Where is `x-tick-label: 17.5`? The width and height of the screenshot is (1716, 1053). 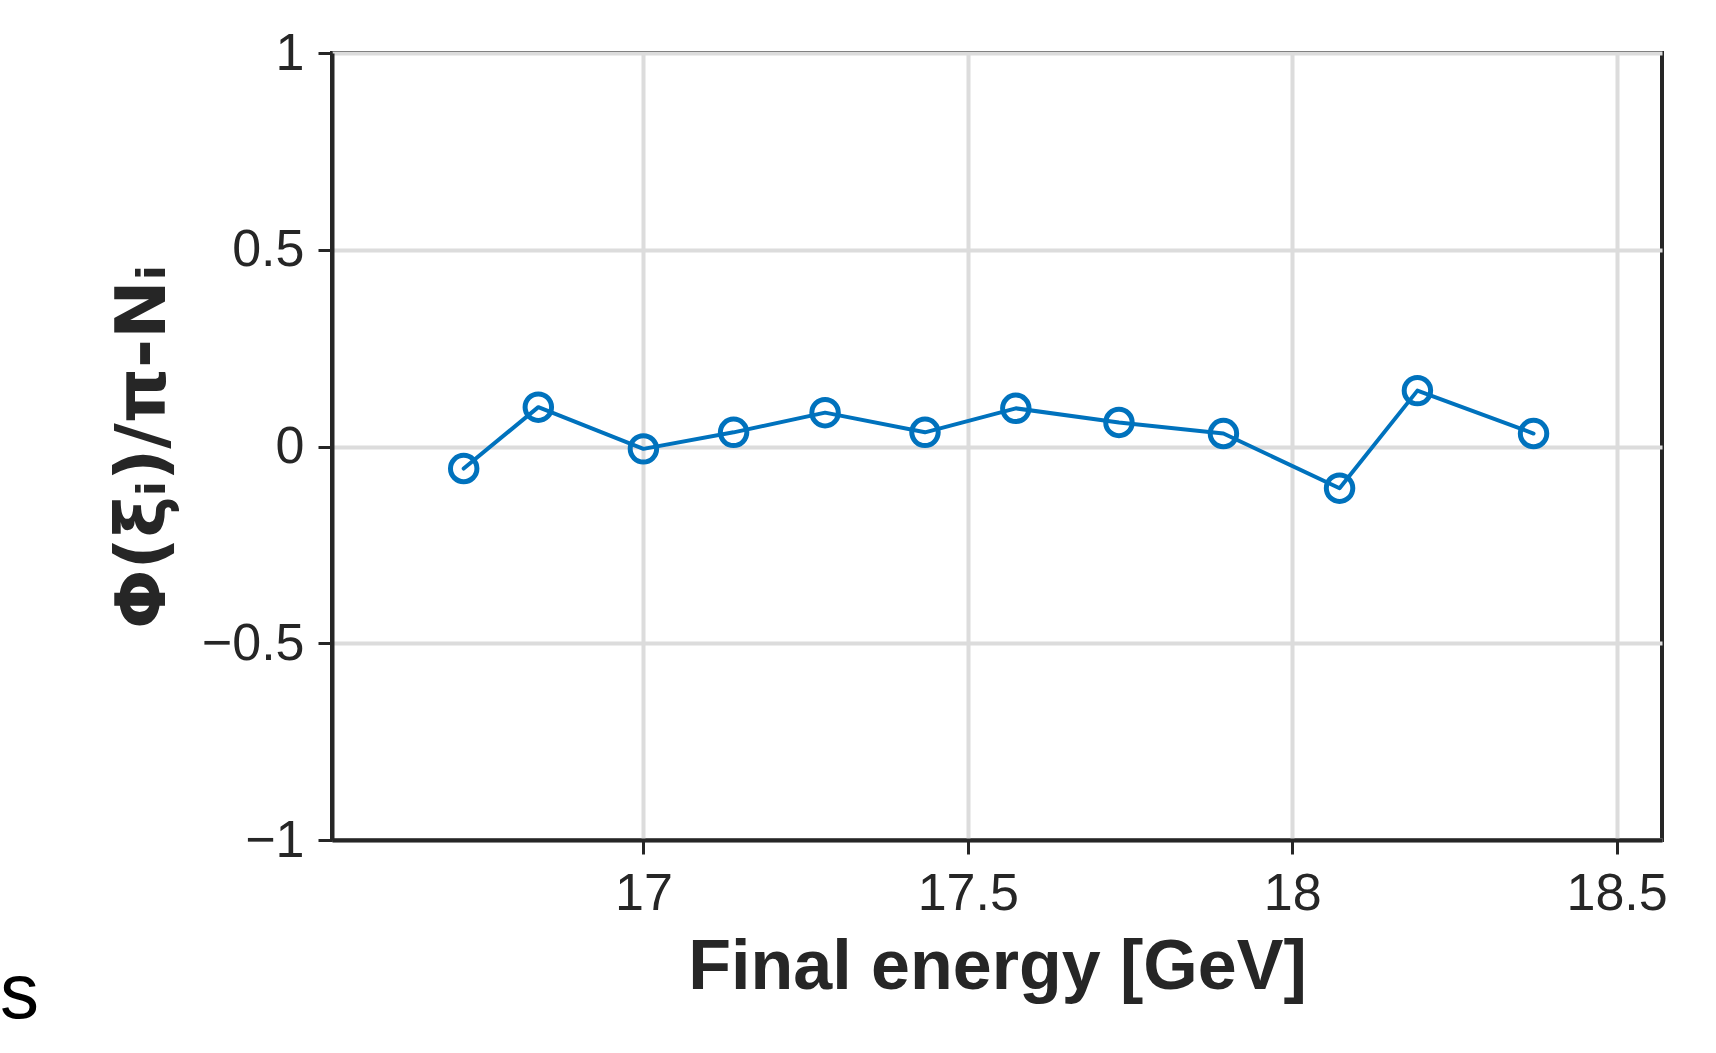
x-tick-label: 17.5 is located at coordinates (968, 891).